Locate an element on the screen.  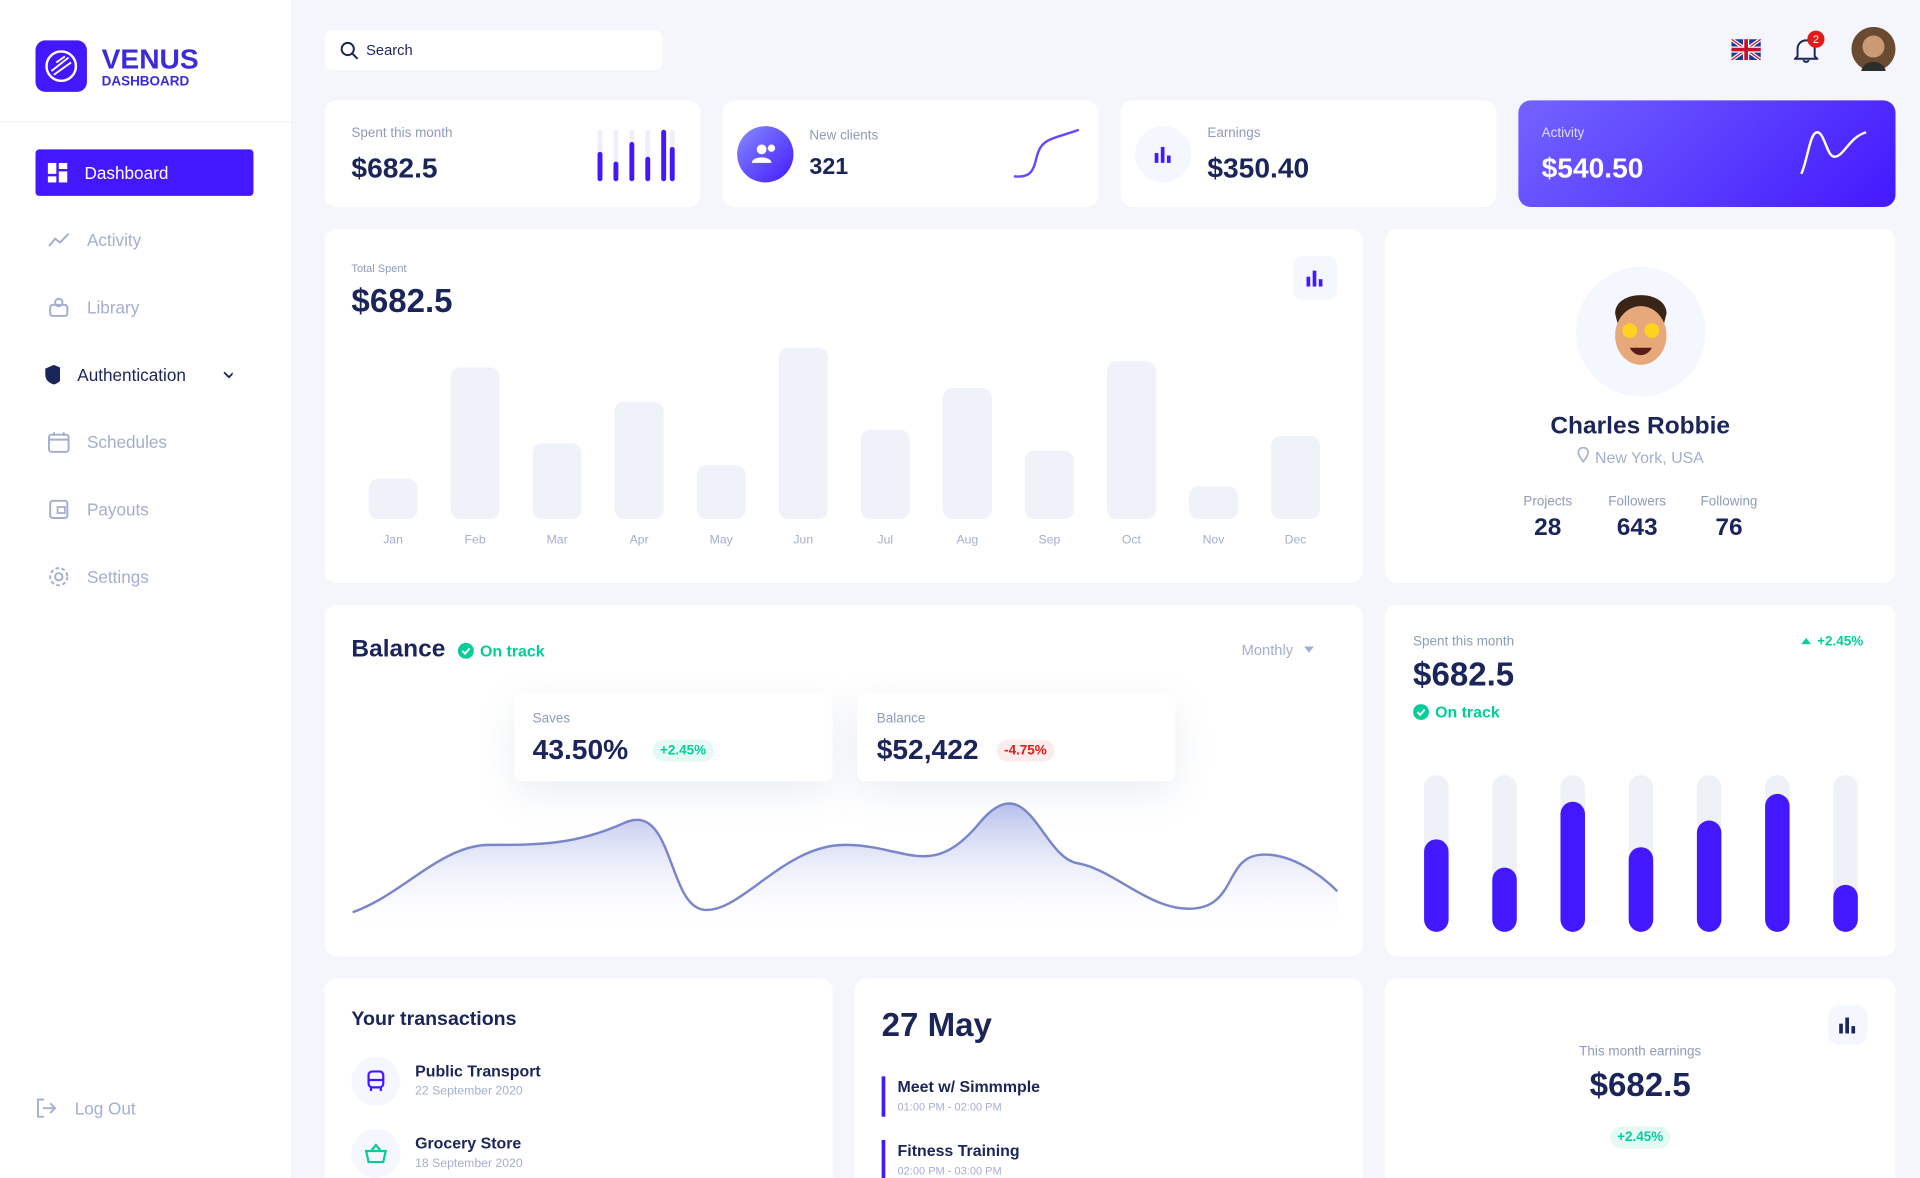
earnings-card: This month earnings $682.5 +2.45% is located at coordinates (1640, 1078).